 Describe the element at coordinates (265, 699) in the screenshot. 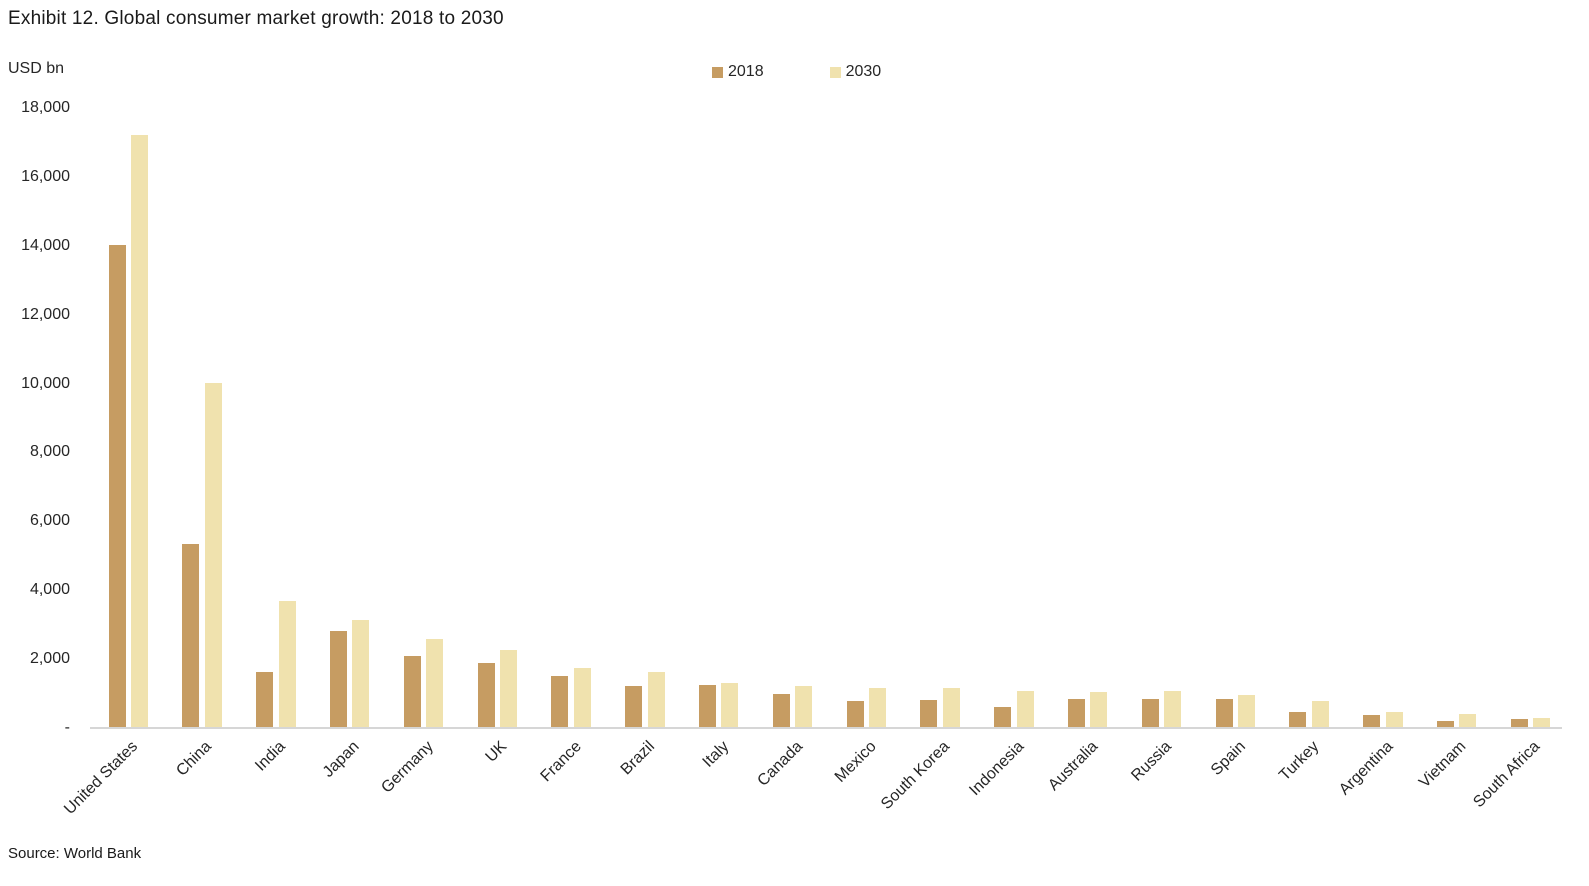

I see `bar-2018-india` at that location.